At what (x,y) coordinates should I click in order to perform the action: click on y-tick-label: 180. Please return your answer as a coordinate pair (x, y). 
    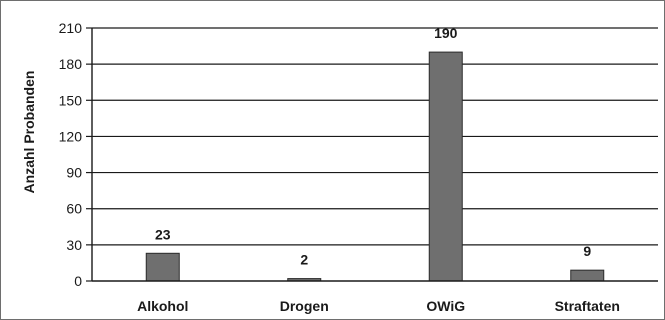
    Looking at the image, I should click on (71, 64).